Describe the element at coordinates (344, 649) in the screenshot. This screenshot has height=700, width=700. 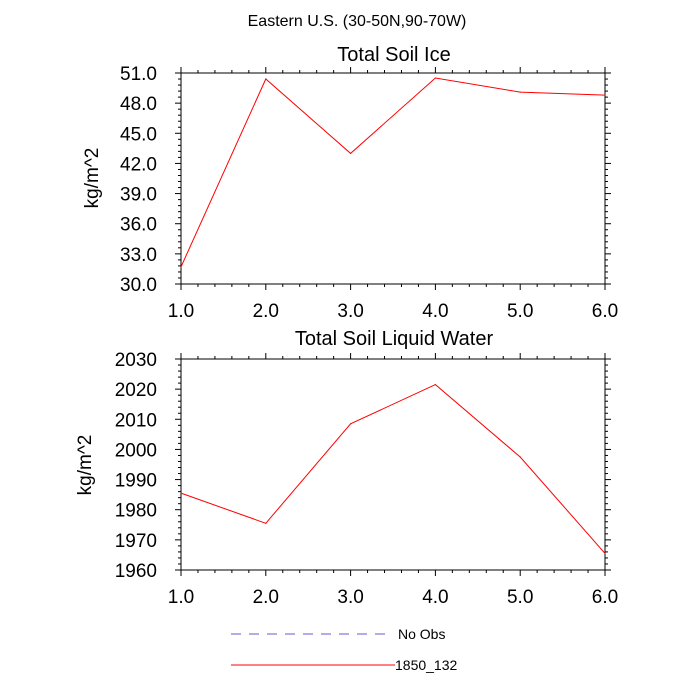
I see `legend: No Obs 1850_132` at that location.